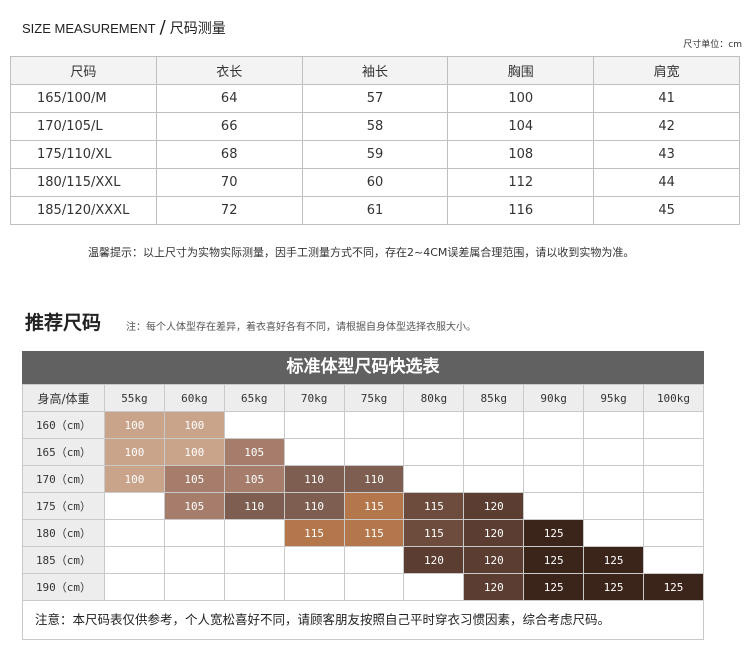  I want to click on table-row: 165/100/M 64 57 100 41, so click(375, 98).